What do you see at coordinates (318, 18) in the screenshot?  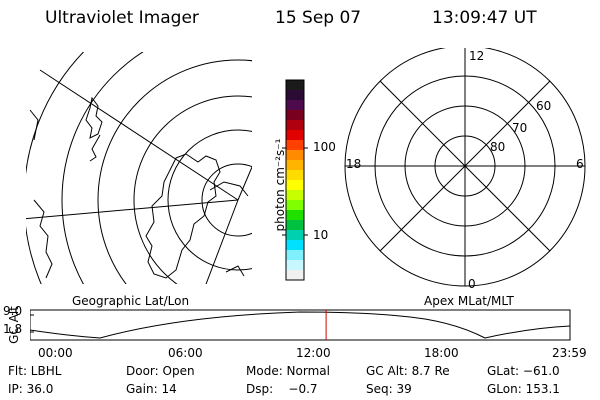 I see `date-label: 15 Sep 07` at bounding box center [318, 18].